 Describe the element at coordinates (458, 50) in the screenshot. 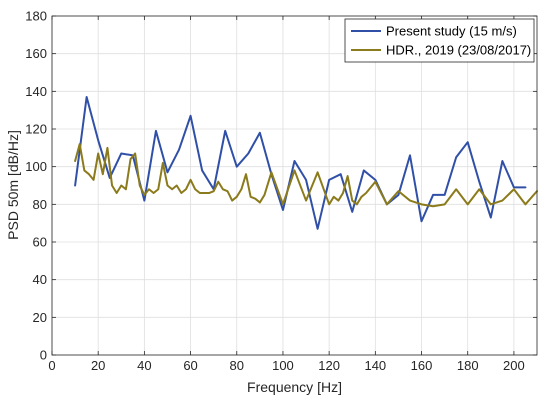

I see `legend-label-2: HDR., 2019 (23/08/2017)` at that location.